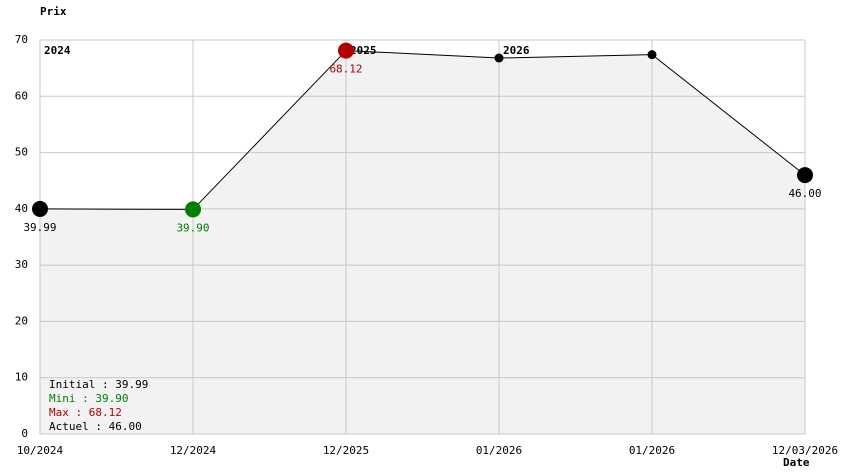 The height and width of the screenshot is (474, 844). I want to click on legend-entry: Initial : 39.99, so click(98, 384).